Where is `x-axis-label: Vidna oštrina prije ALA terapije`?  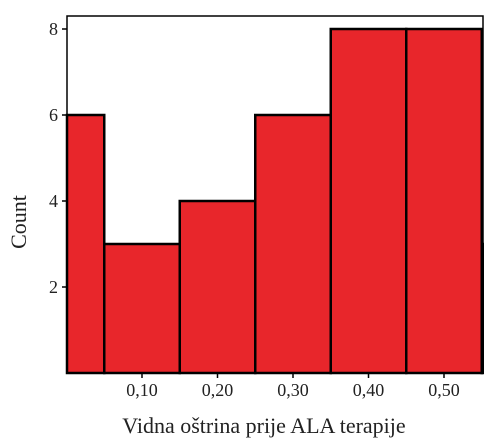 x-axis-label: Vidna oštrina prije ALA terapije is located at coordinates (263, 425).